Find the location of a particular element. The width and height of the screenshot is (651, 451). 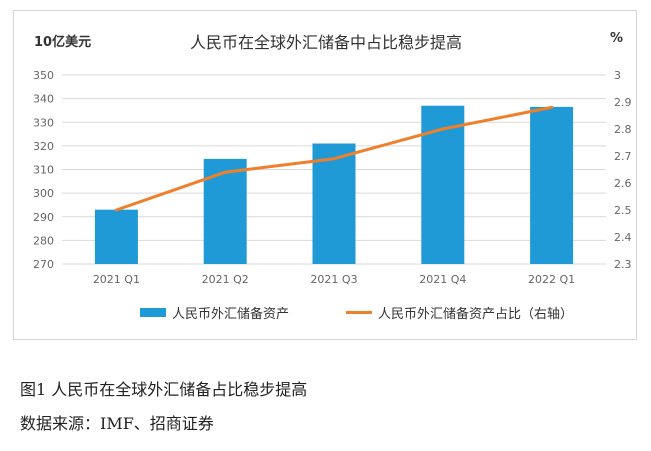

y-left-tick-label: 350 is located at coordinates (43, 75).